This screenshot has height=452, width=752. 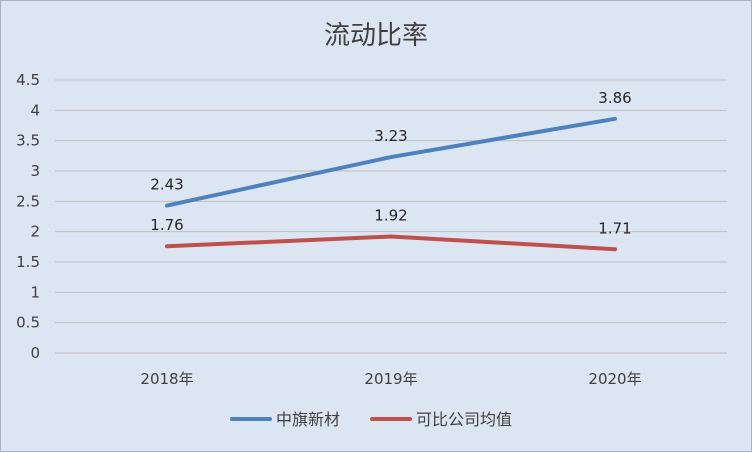 I want to click on legend-label: 中旗新材, so click(x=308, y=419).